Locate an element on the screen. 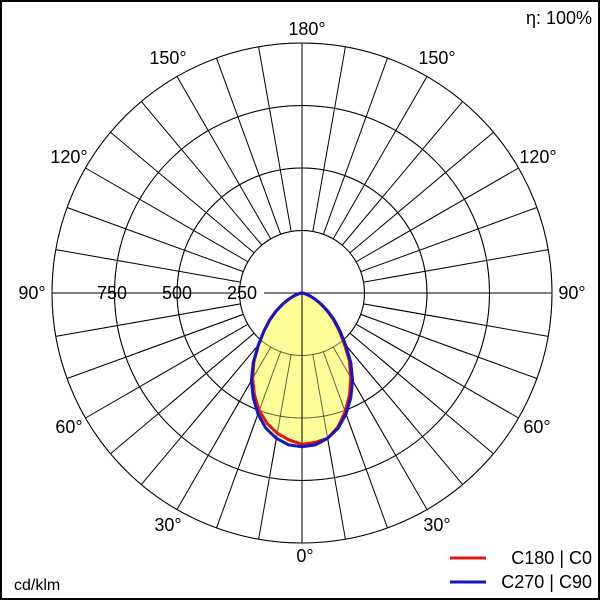  curves is located at coordinates (302, 370).